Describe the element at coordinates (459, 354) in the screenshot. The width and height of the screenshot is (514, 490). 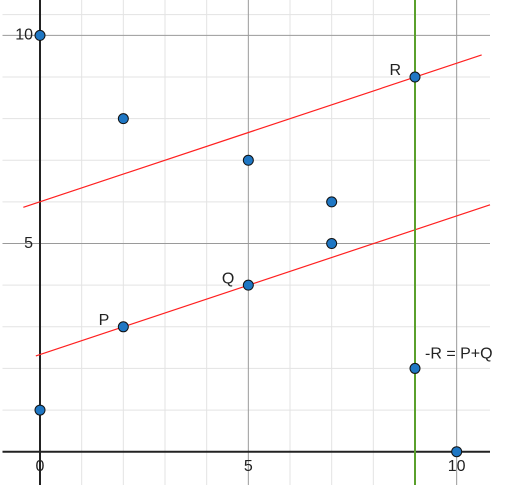
I see `point-label: -R = P+Q` at that location.